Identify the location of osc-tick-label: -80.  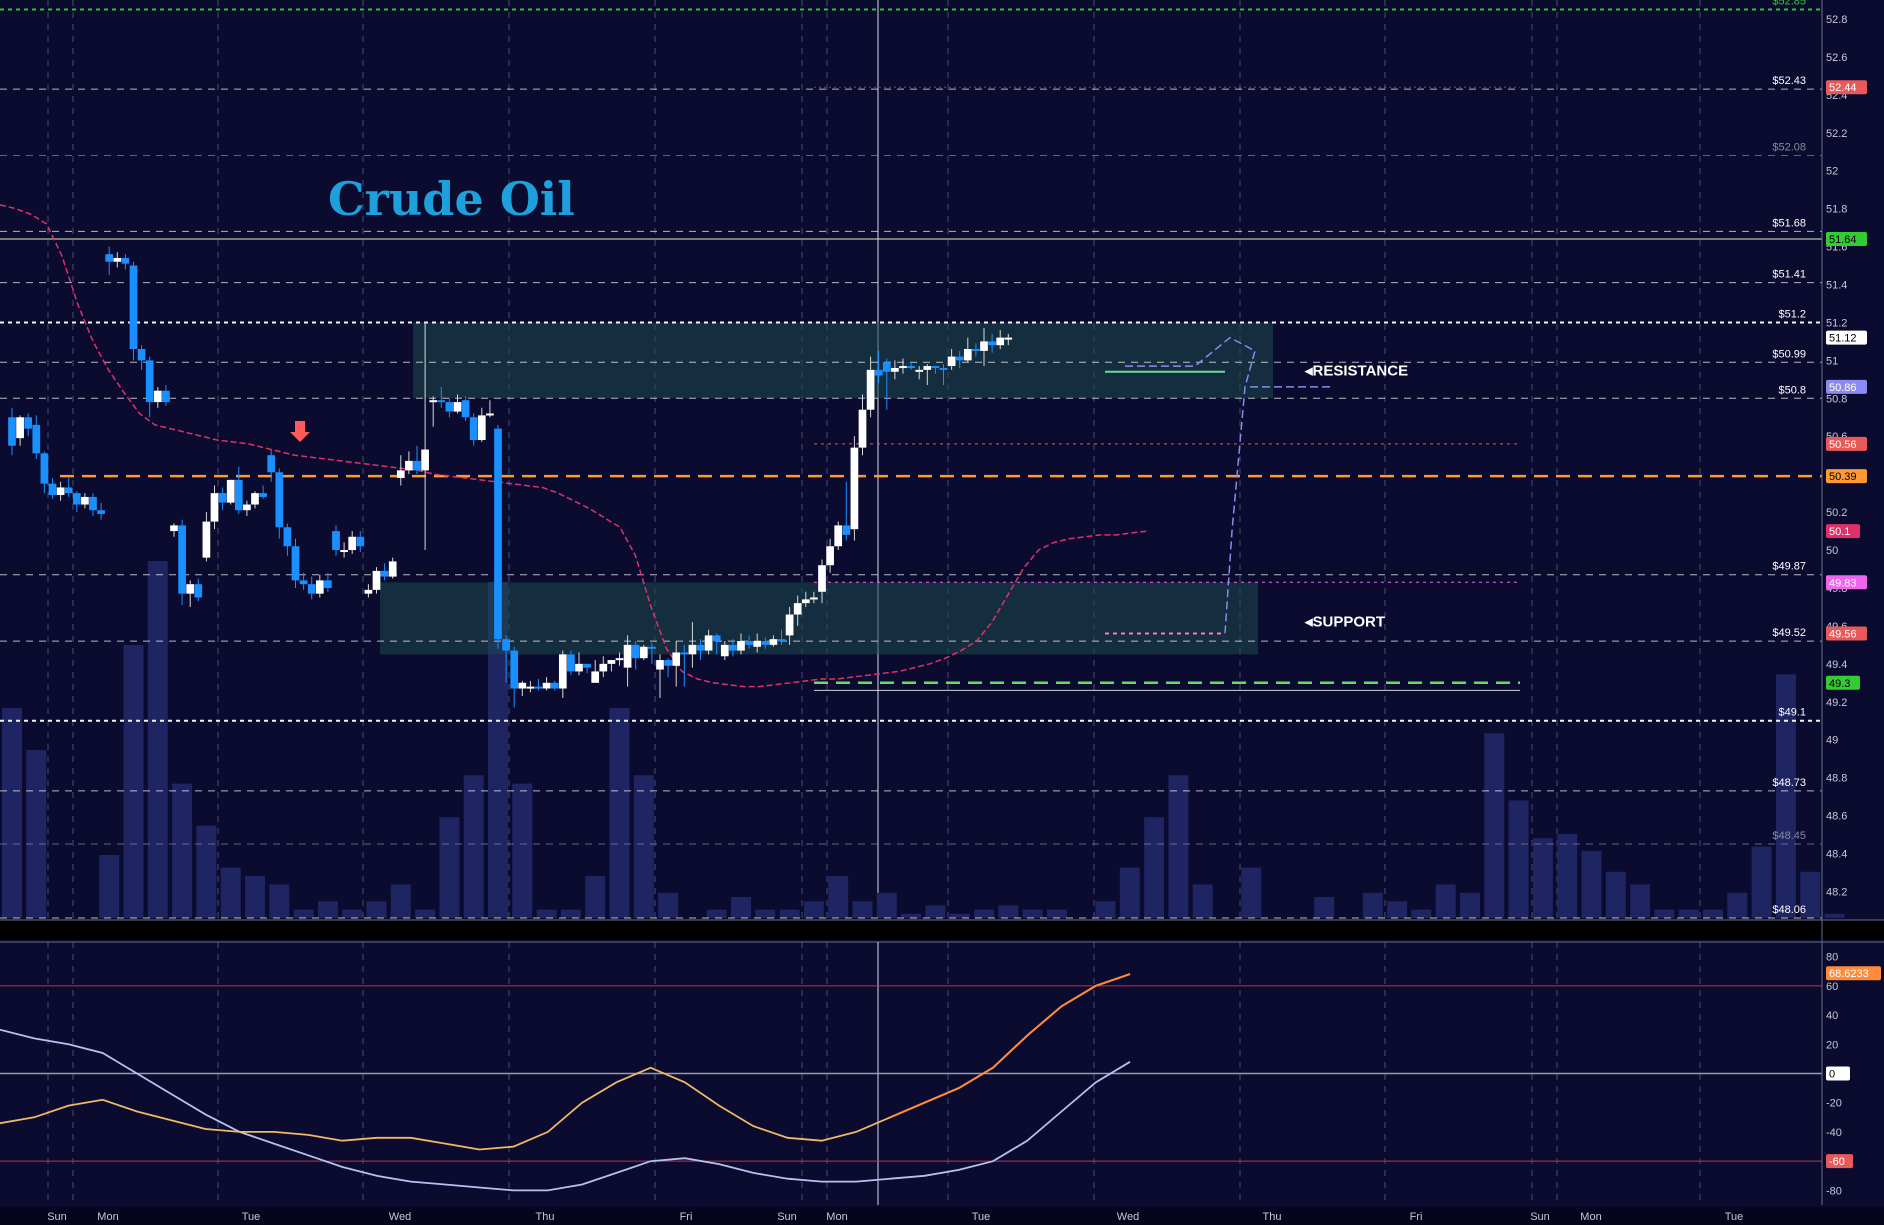
(1834, 1191).